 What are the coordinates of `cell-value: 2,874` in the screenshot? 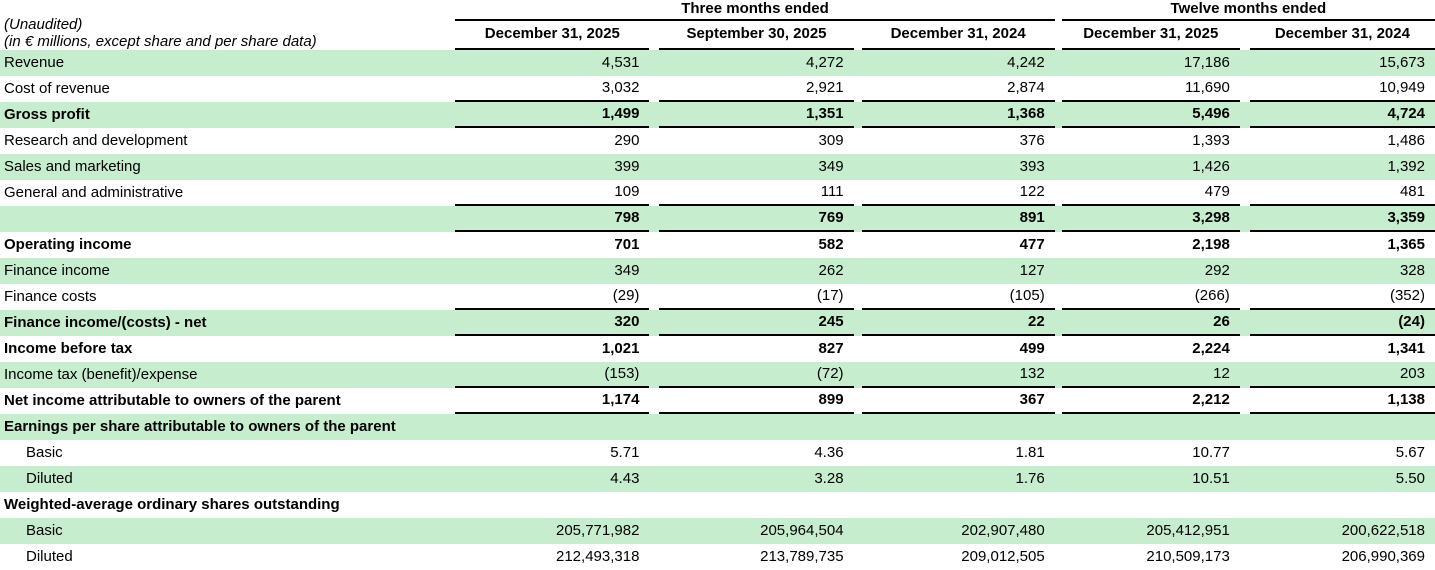 It's located at (958, 89).